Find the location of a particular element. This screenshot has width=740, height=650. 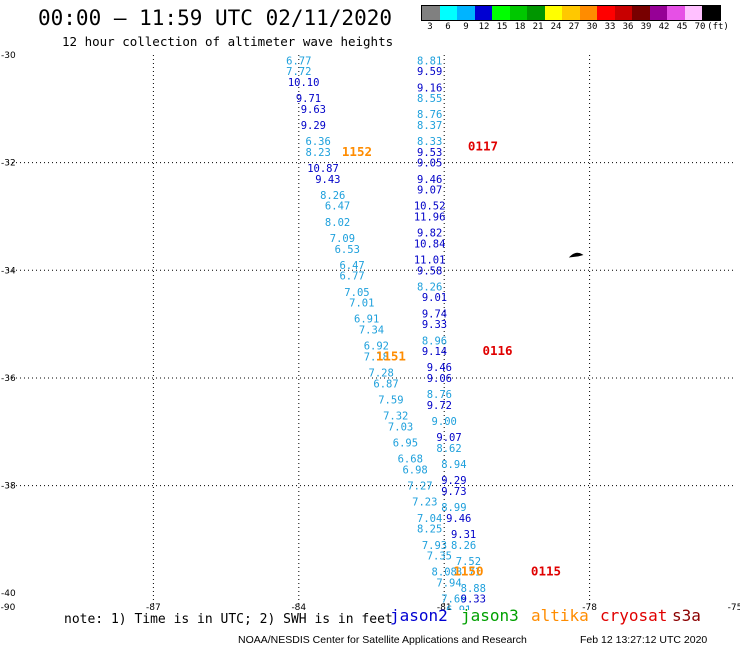

satellite-jason3: jason3 is located at coordinates (490, 615).